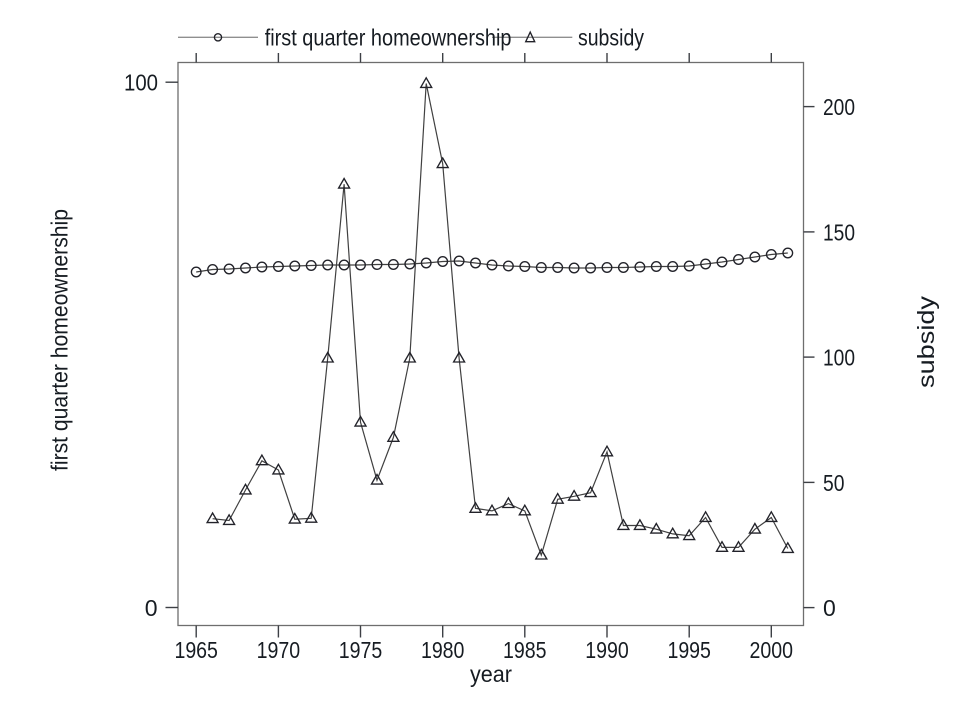 This screenshot has width=960, height=720. What do you see at coordinates (491, 674) in the screenshot?
I see `svg-text: year` at bounding box center [491, 674].